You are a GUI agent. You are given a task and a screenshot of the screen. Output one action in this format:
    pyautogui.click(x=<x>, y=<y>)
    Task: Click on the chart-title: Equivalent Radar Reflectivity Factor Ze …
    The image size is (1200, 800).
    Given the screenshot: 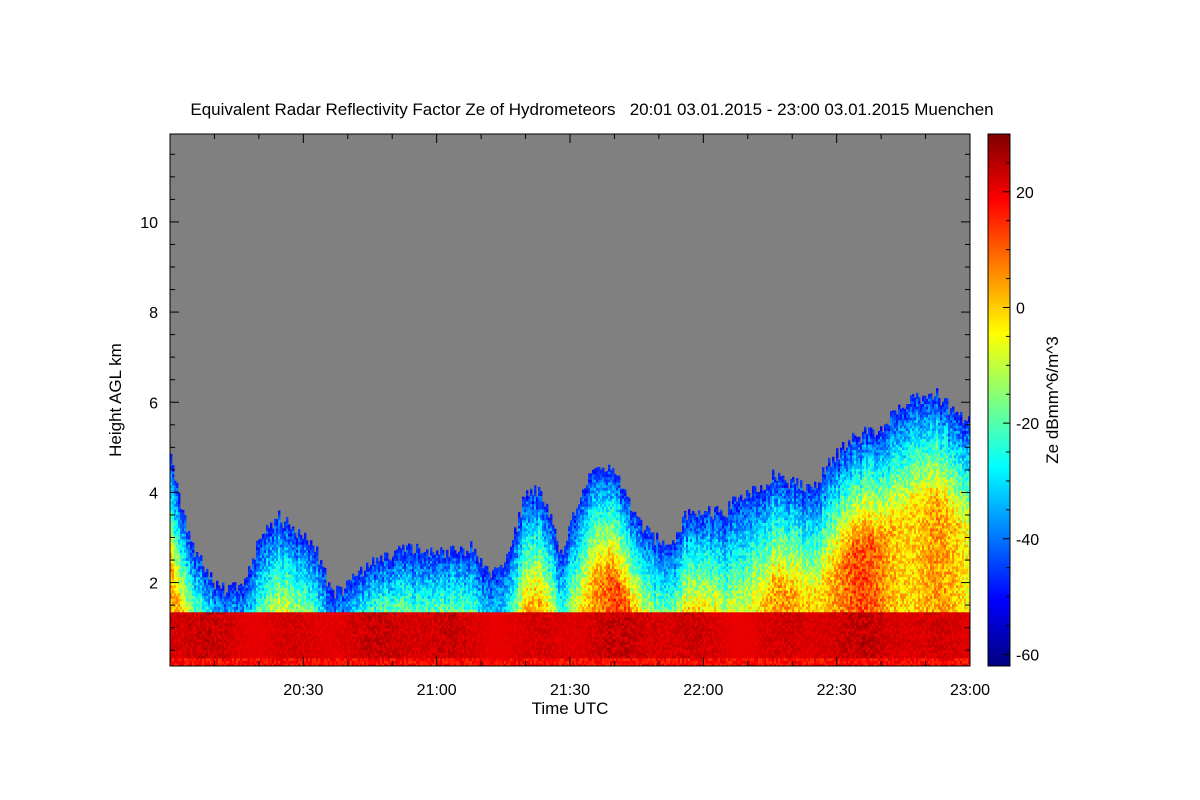 What is the action you would take?
    pyautogui.click(x=591, y=109)
    